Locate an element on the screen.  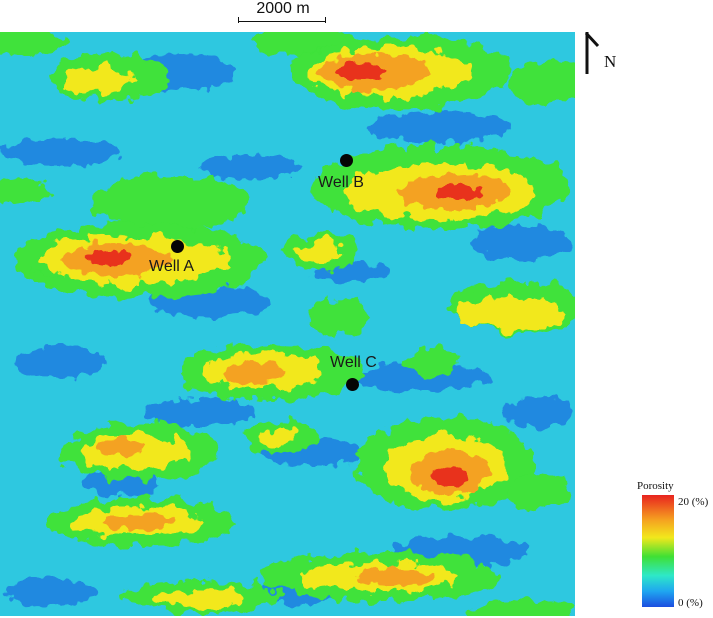
well-b-marker is located at coordinates (346, 160).